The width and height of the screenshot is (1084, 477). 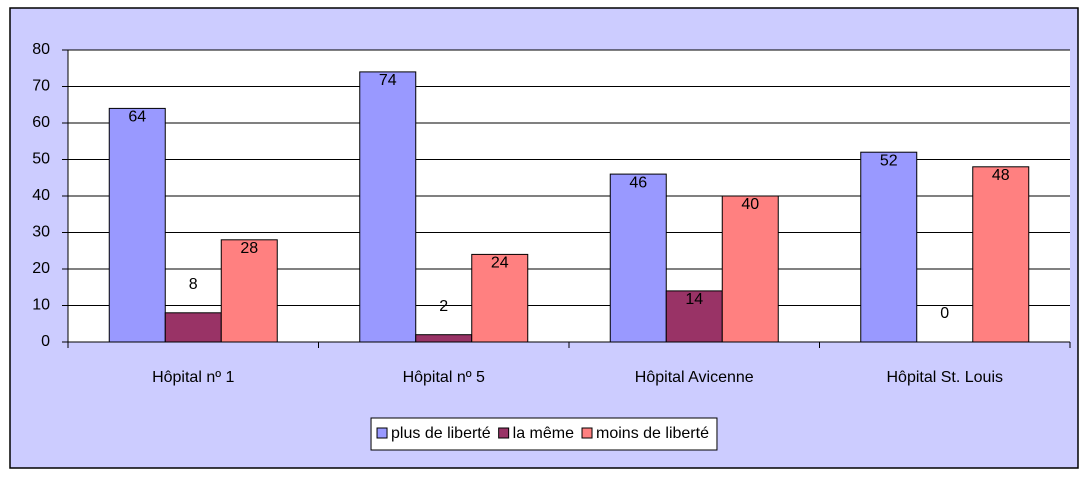 I want to click on legend-label: moins de liberté, so click(x=652, y=433).